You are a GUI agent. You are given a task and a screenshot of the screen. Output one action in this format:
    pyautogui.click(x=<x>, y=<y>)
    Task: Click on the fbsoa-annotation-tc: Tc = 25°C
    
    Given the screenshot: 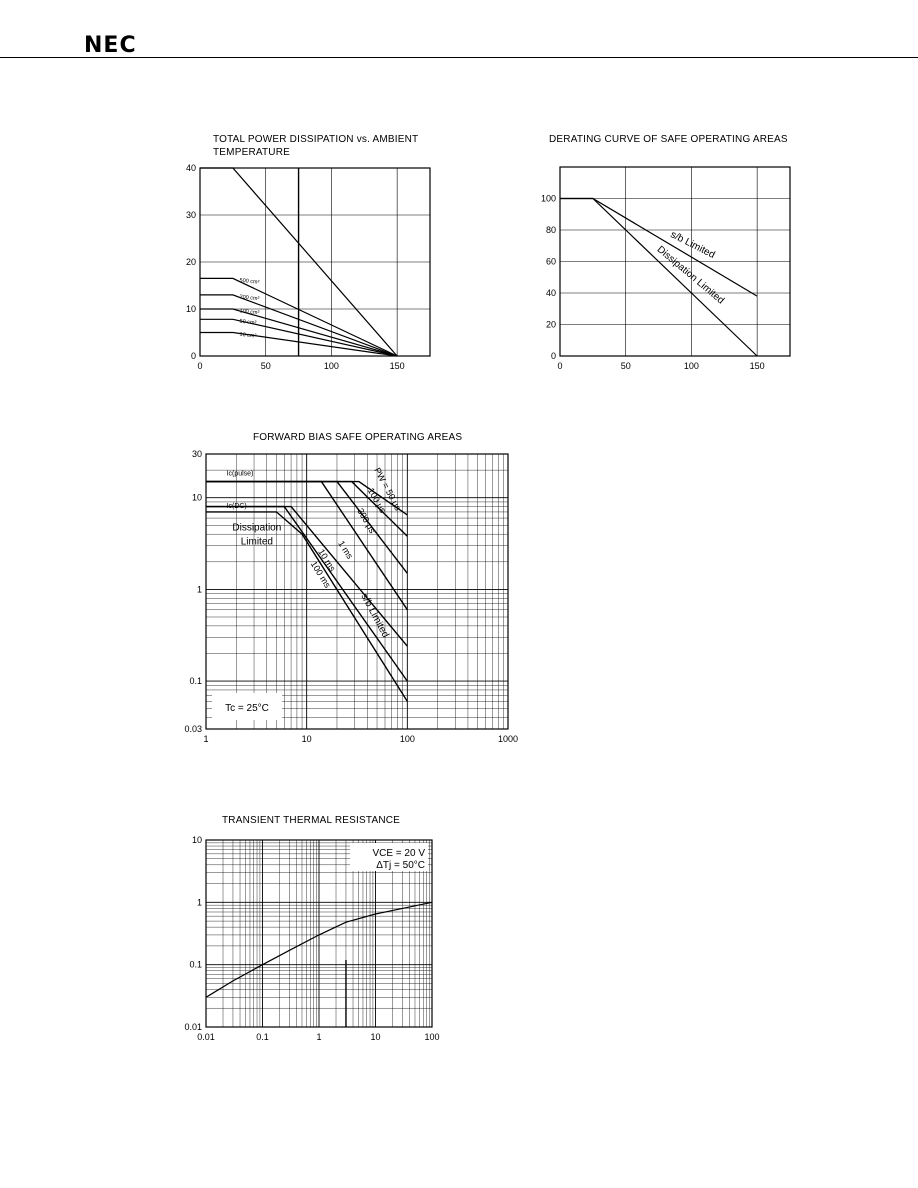 What is the action you would take?
    pyautogui.click(x=247, y=708)
    